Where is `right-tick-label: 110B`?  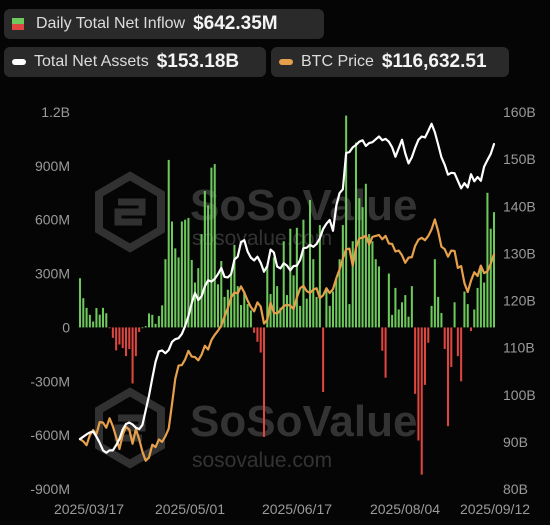
right-tick-label: 110B is located at coordinates (519, 348).